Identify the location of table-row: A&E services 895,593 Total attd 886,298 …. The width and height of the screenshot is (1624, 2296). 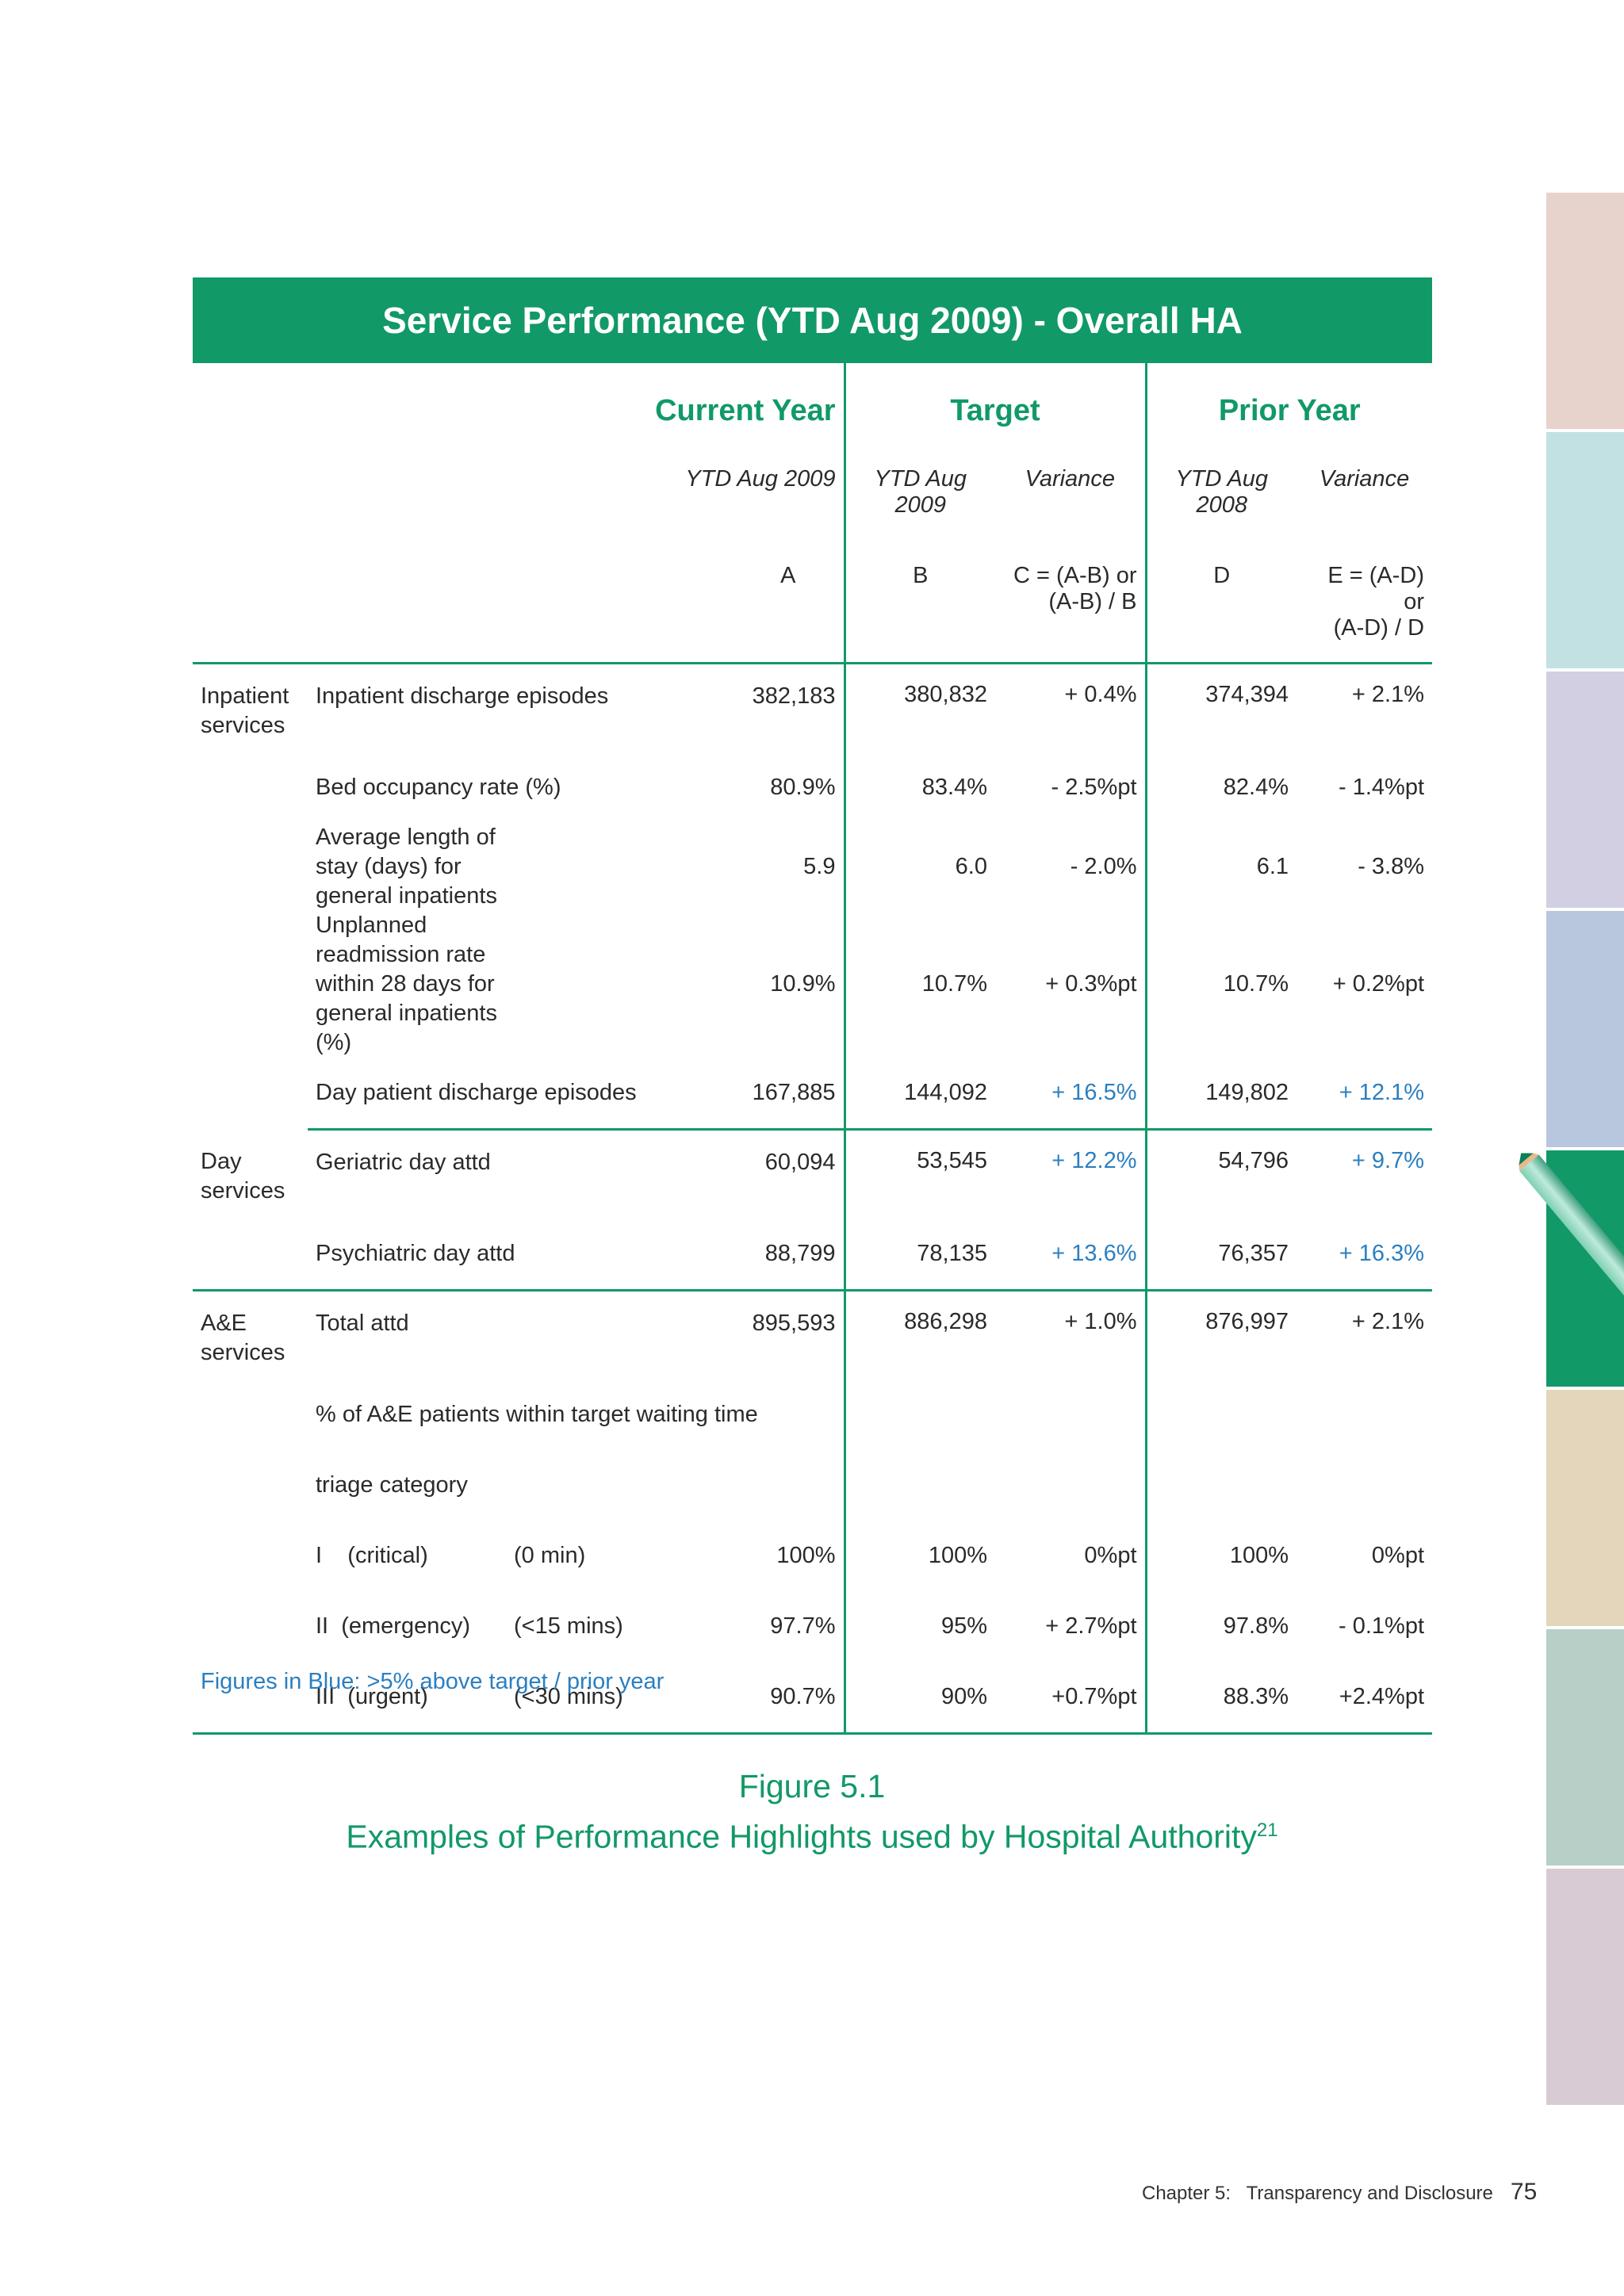
(812, 1513).